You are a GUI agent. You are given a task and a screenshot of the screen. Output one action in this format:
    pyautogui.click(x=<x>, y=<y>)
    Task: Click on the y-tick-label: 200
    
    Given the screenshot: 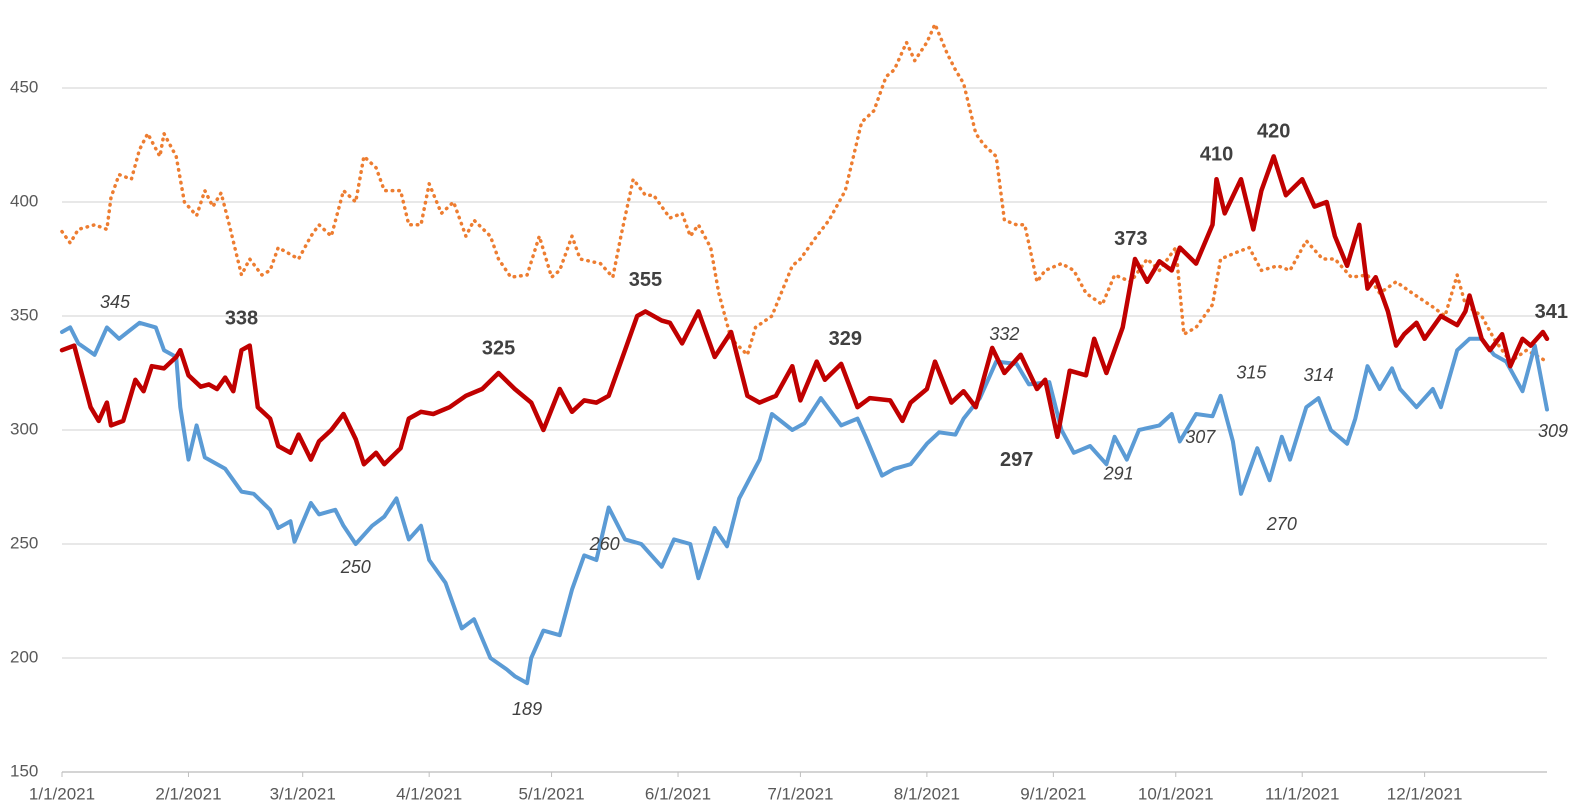 What is the action you would take?
    pyautogui.click(x=24, y=656)
    